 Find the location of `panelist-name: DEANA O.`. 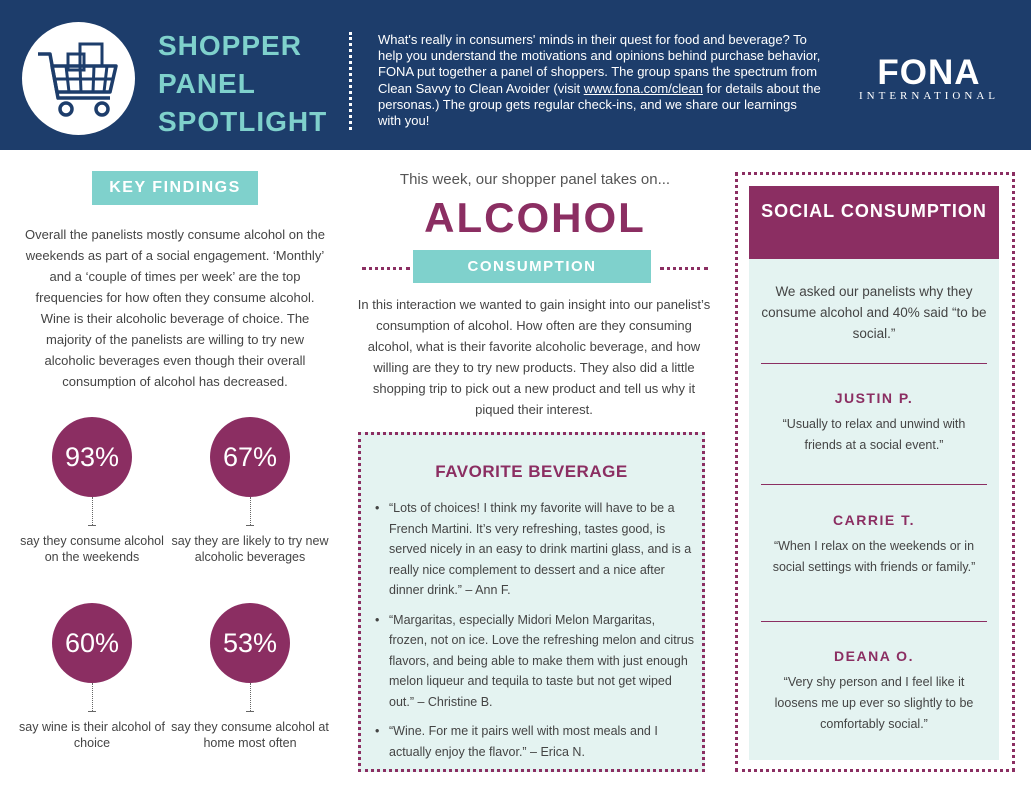

panelist-name: DEANA O. is located at coordinates (874, 656).